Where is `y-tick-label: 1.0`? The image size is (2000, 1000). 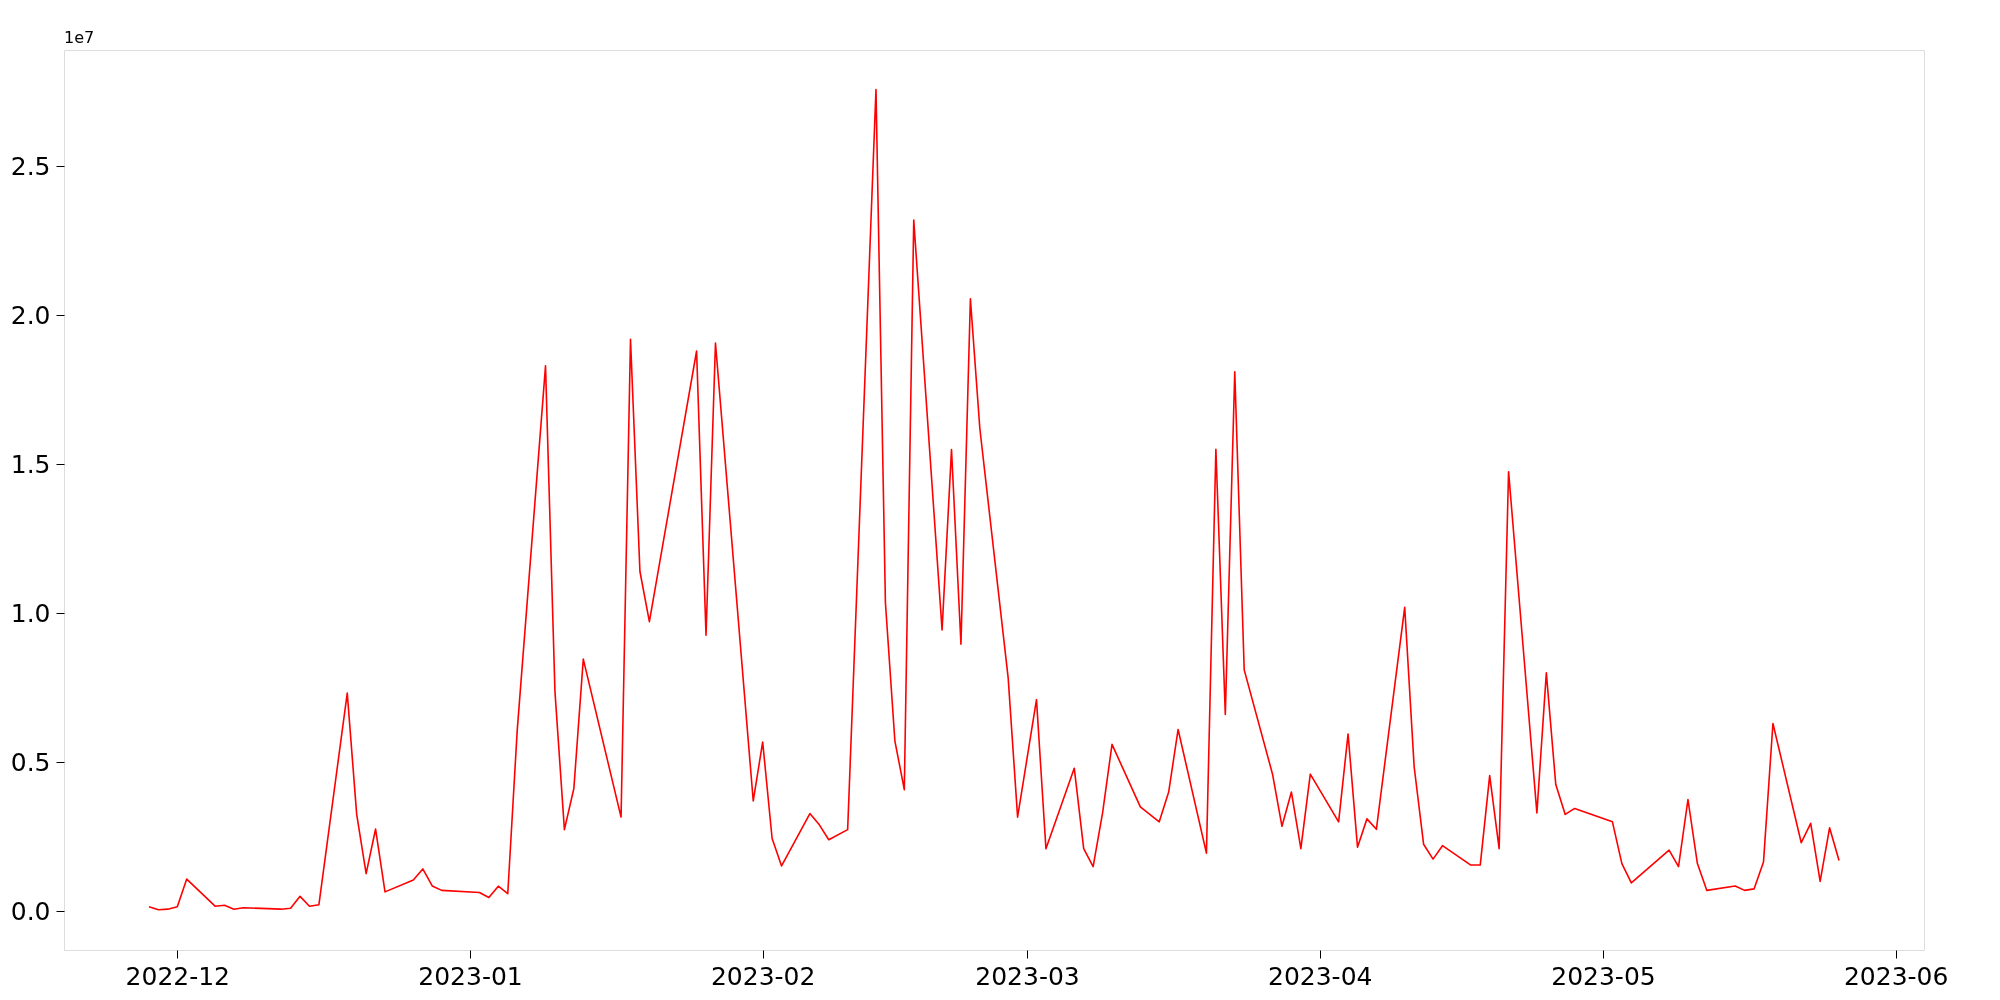 y-tick-label: 1.0 is located at coordinates (30, 613).